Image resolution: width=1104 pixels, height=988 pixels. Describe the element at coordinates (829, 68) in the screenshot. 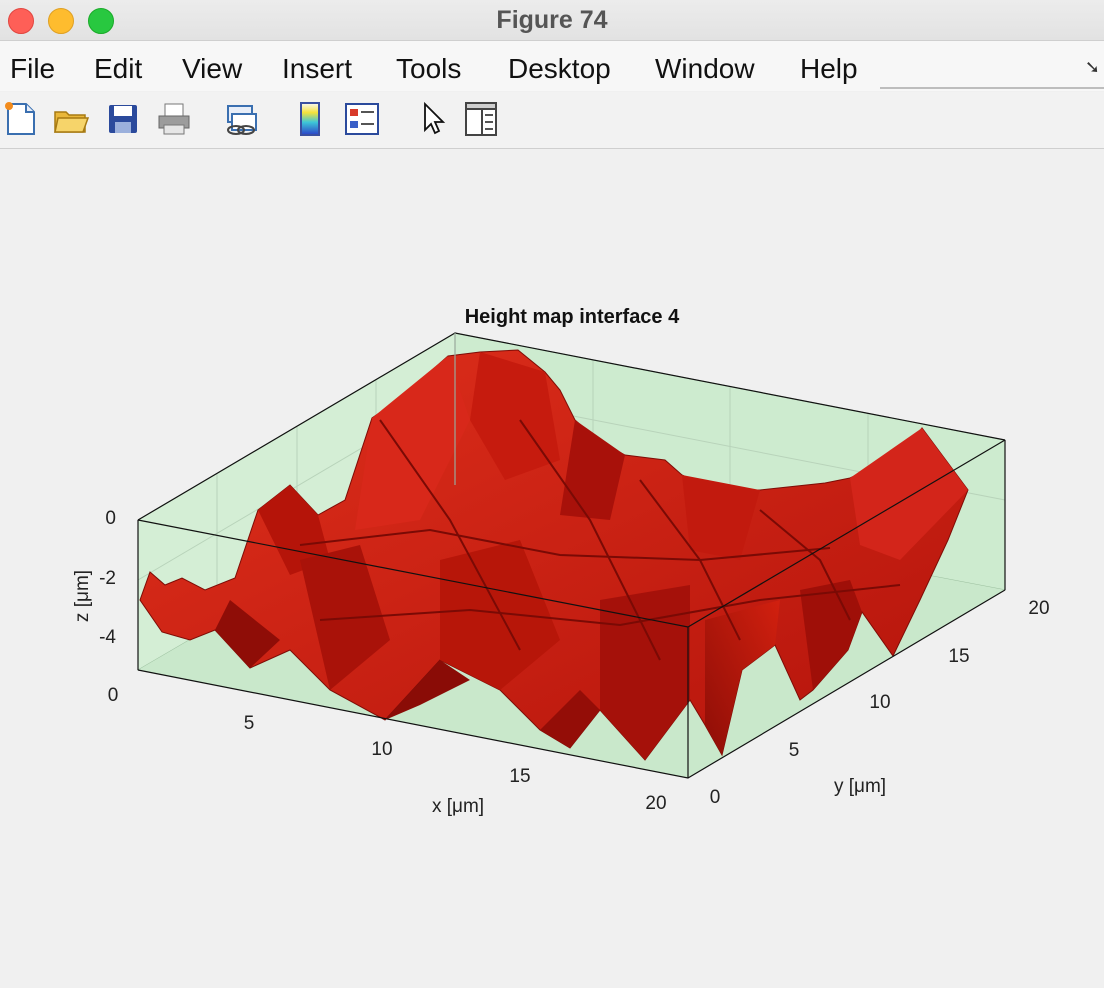

I see `menu-help: Help` at that location.